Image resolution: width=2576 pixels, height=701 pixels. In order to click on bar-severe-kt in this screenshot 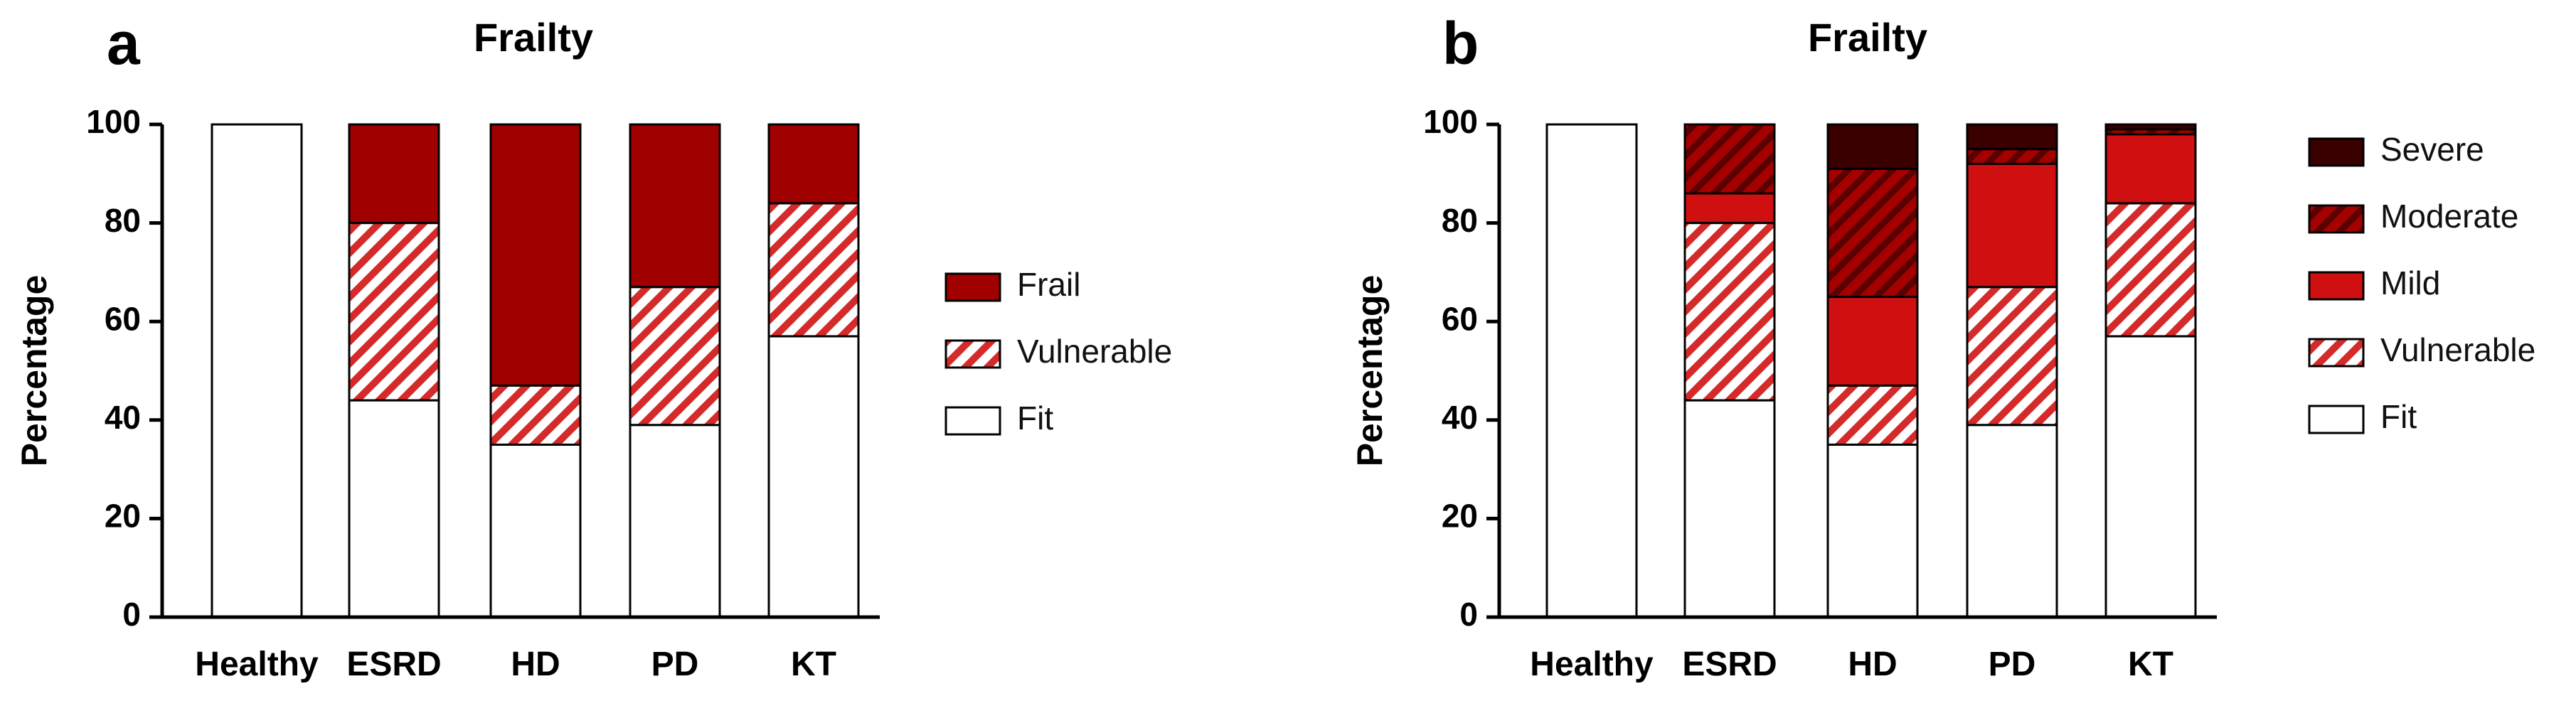, I will do `click(2150, 127)`.